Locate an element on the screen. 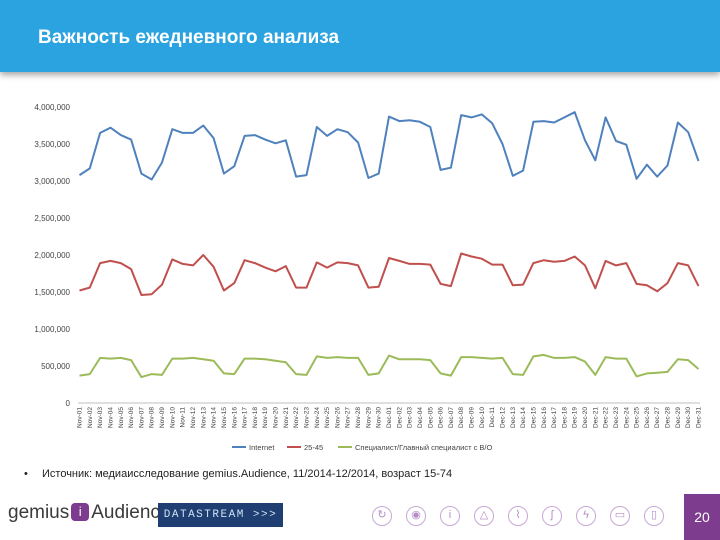 The image size is (720, 540). x-tick-label: Dec-18 is located at coordinates (564, 417).